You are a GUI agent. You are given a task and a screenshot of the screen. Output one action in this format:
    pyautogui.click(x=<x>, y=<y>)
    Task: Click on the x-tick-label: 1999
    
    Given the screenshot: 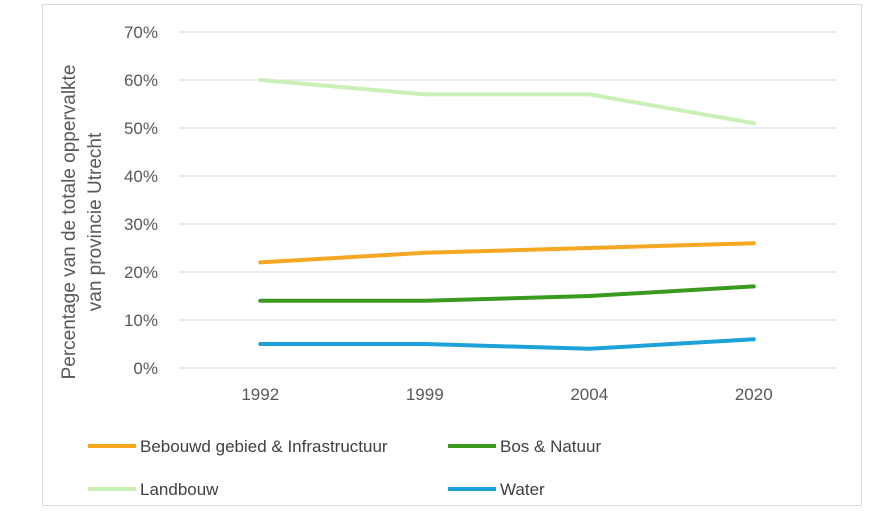 What is the action you would take?
    pyautogui.click(x=425, y=394)
    